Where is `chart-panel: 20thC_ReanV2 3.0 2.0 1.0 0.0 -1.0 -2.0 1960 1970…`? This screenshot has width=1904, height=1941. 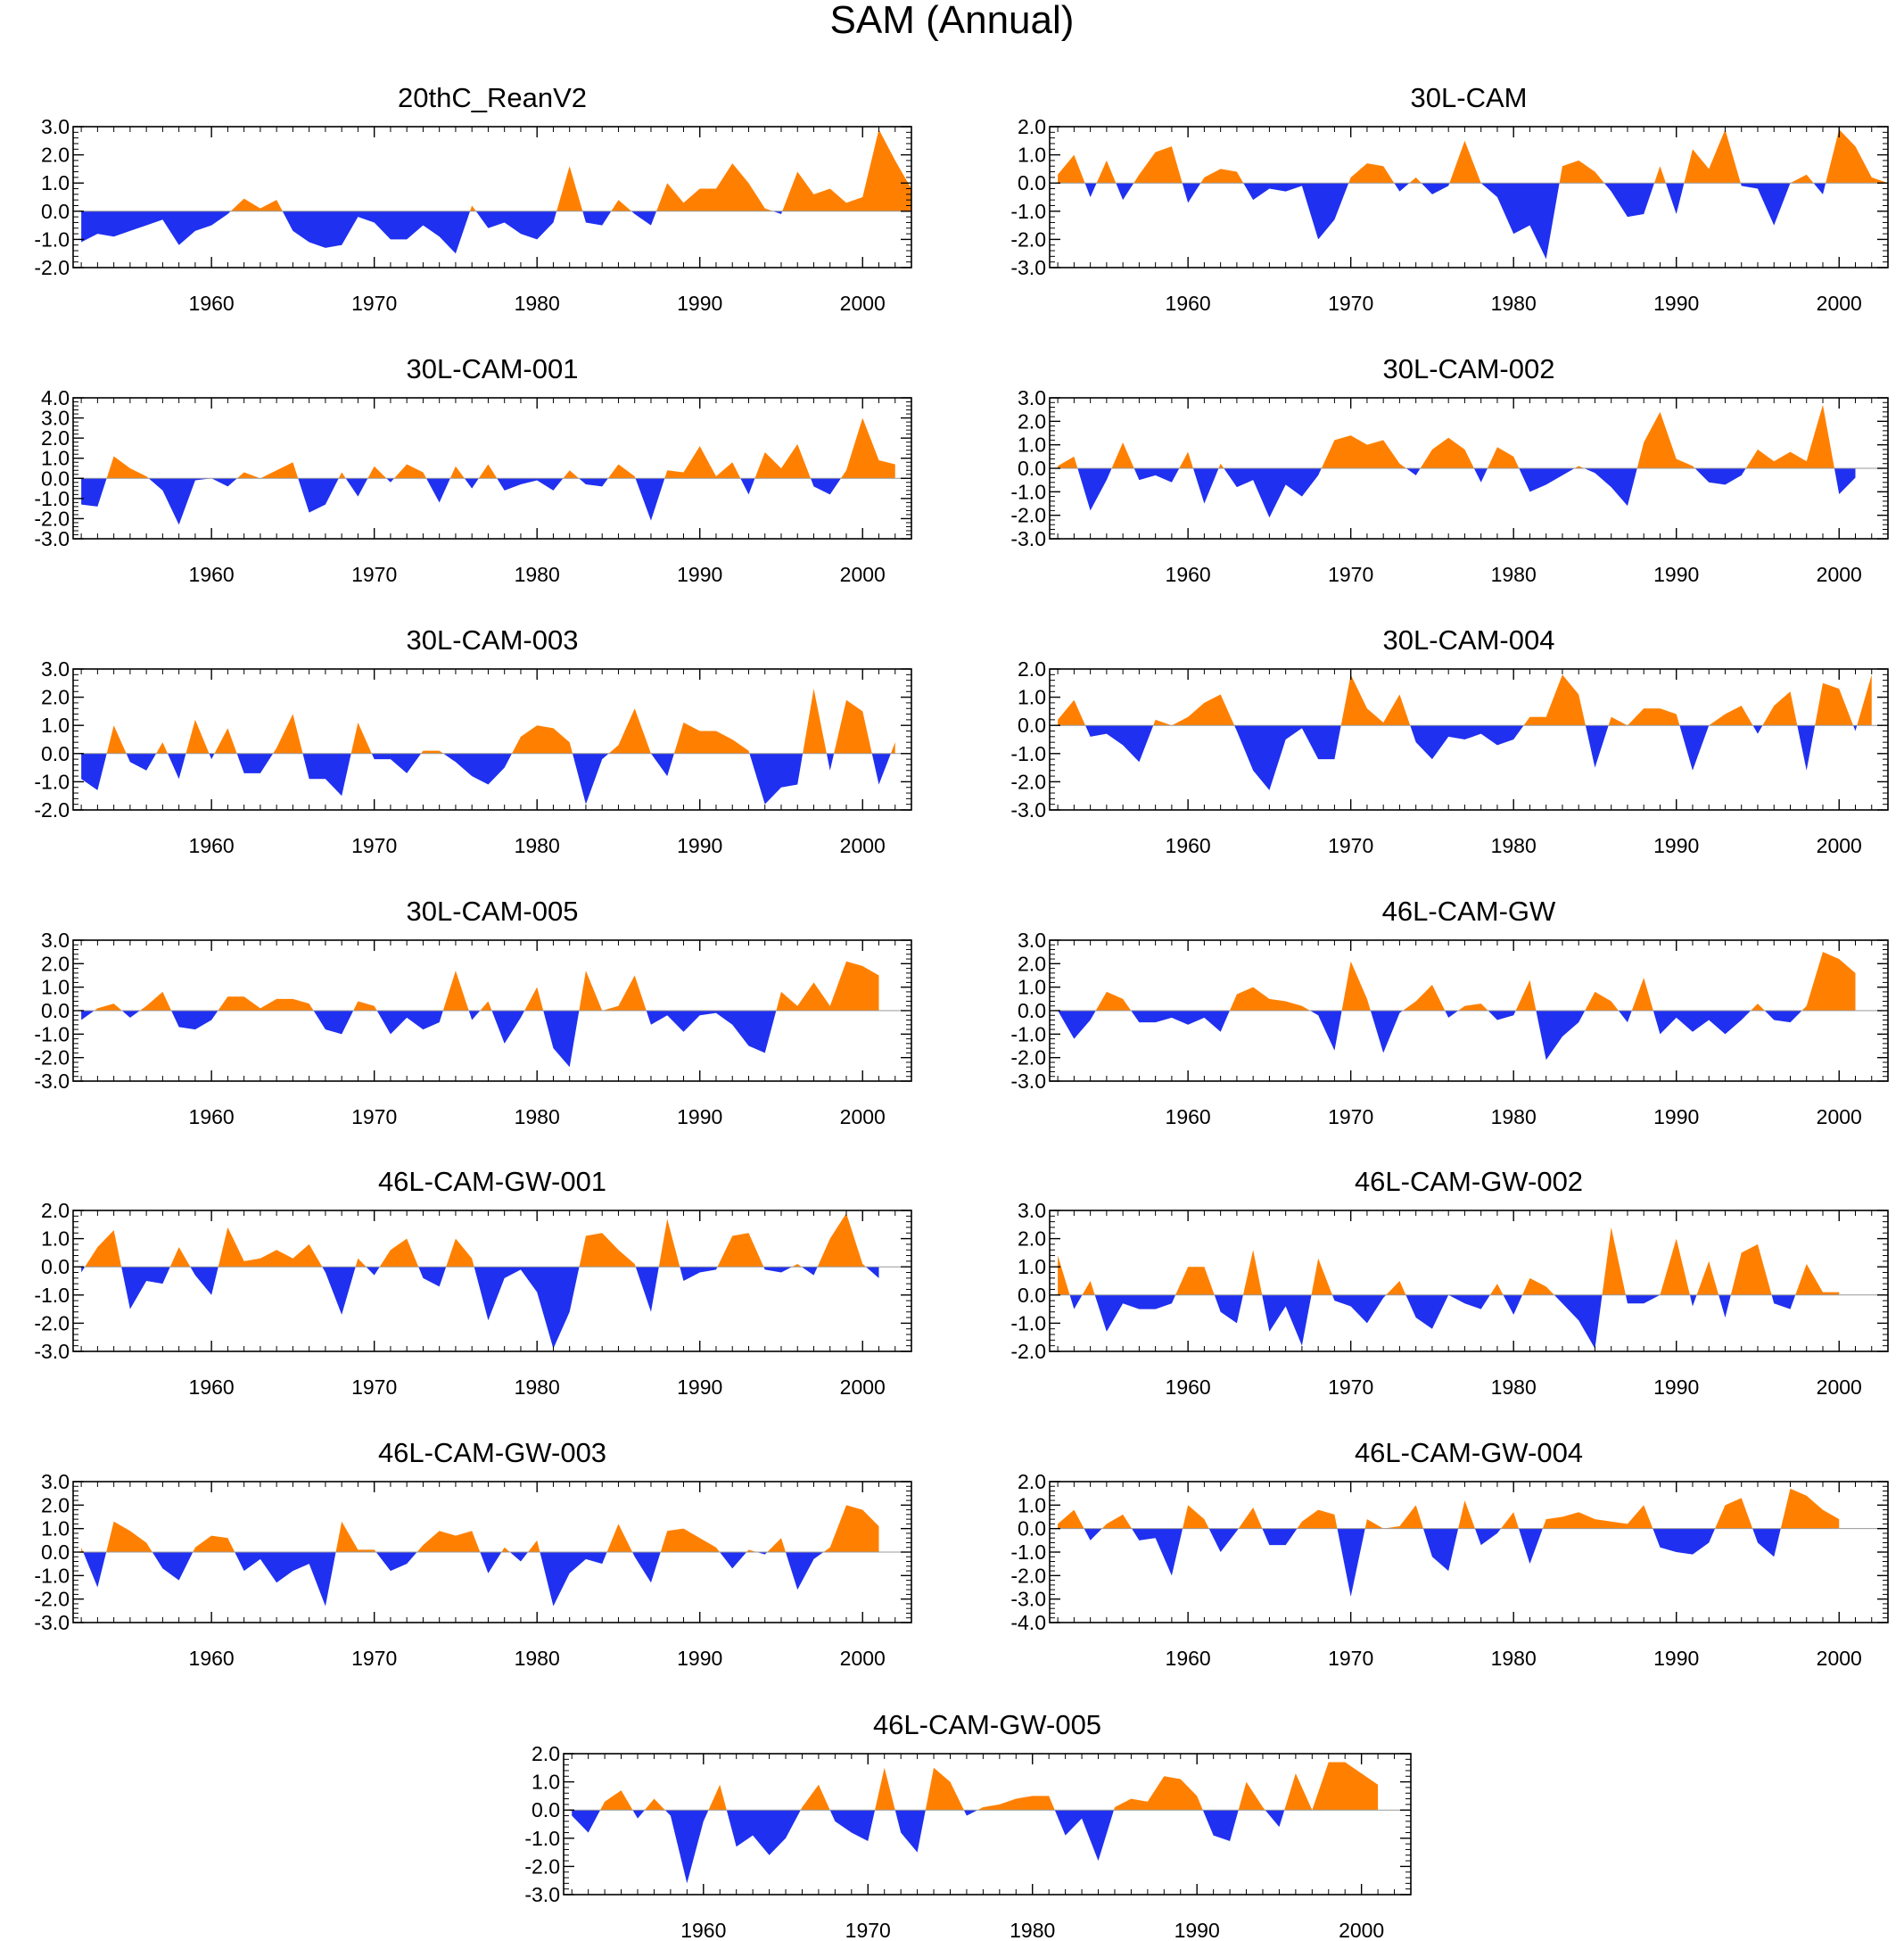
chart-panel: 20thC_ReanV2 3.0 2.0 1.0 0.0 -1.0 -2.0 1960 1970… is located at coordinates (473, 198).